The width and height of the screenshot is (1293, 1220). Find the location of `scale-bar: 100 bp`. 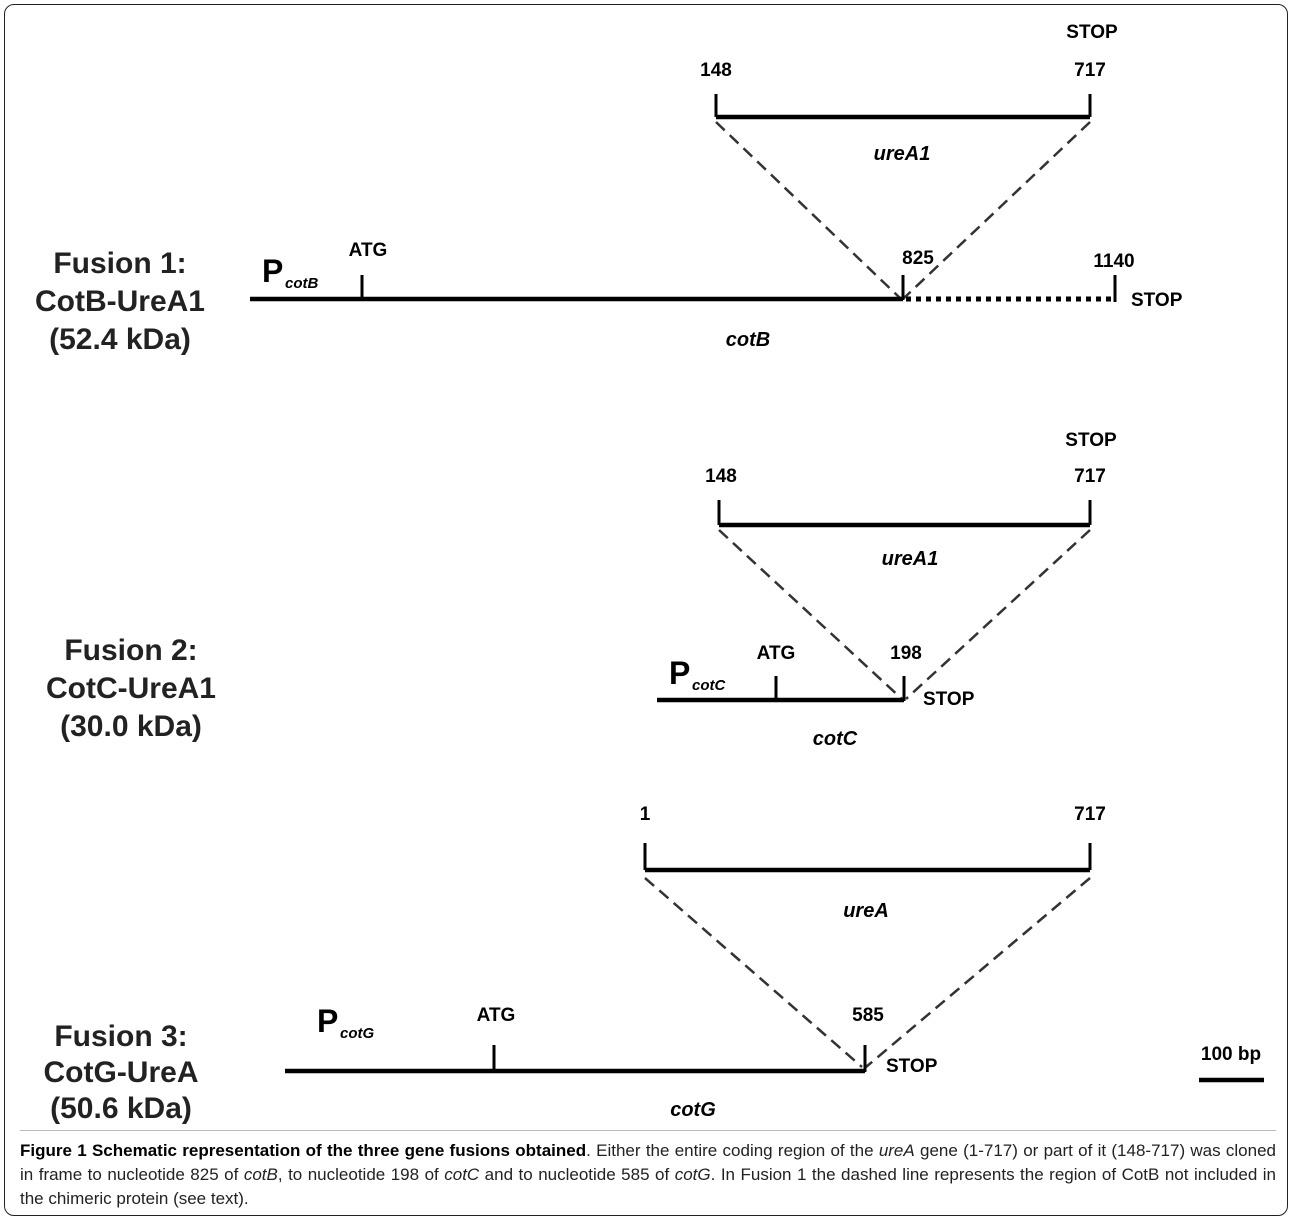

scale-bar: 100 bp is located at coordinates (1231, 1063).